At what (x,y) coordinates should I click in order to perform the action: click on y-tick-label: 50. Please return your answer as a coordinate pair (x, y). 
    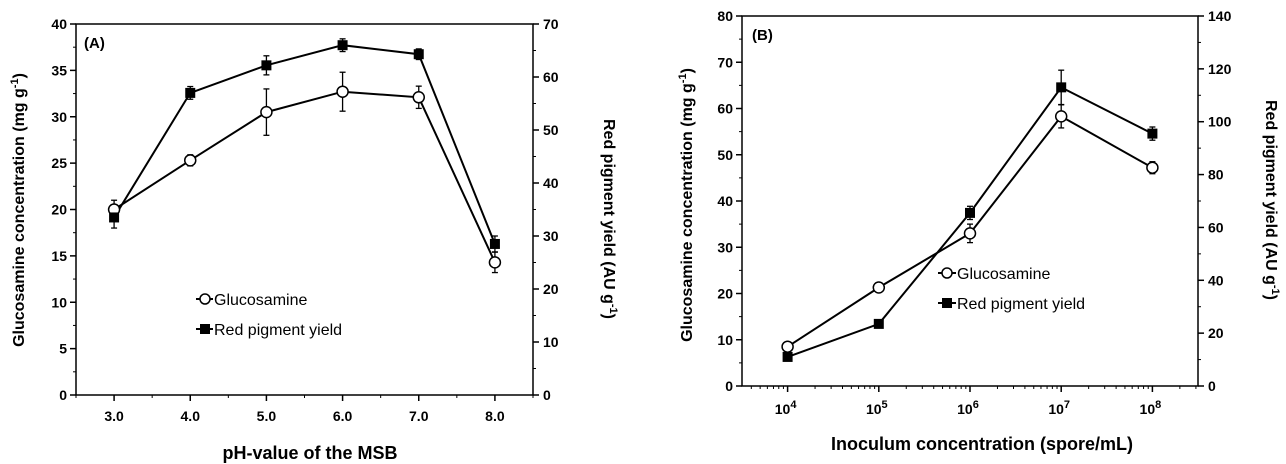
    Looking at the image, I should click on (725, 155).